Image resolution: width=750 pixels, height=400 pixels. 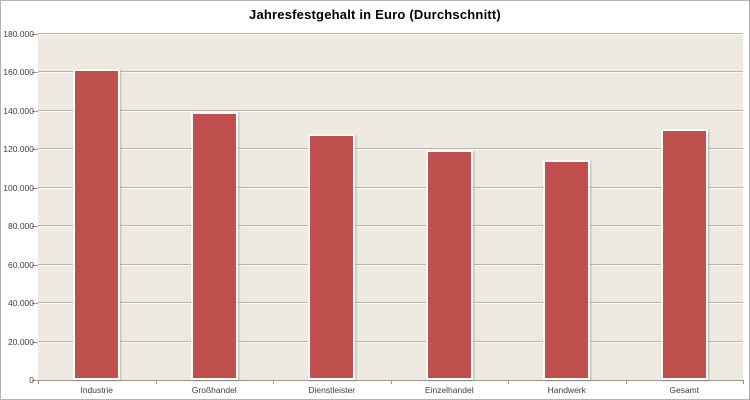 I want to click on bar-einzelhandel, so click(x=449, y=265).